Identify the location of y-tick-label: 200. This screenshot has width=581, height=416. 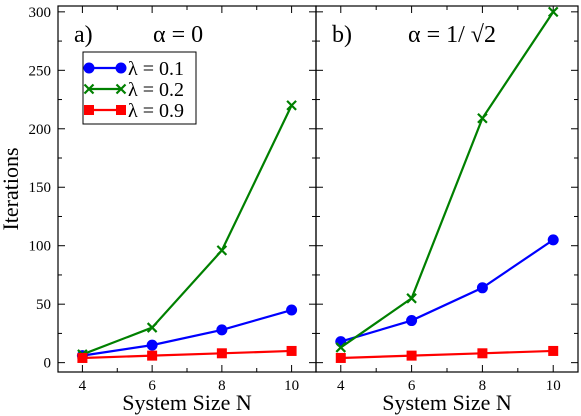
(40, 130).